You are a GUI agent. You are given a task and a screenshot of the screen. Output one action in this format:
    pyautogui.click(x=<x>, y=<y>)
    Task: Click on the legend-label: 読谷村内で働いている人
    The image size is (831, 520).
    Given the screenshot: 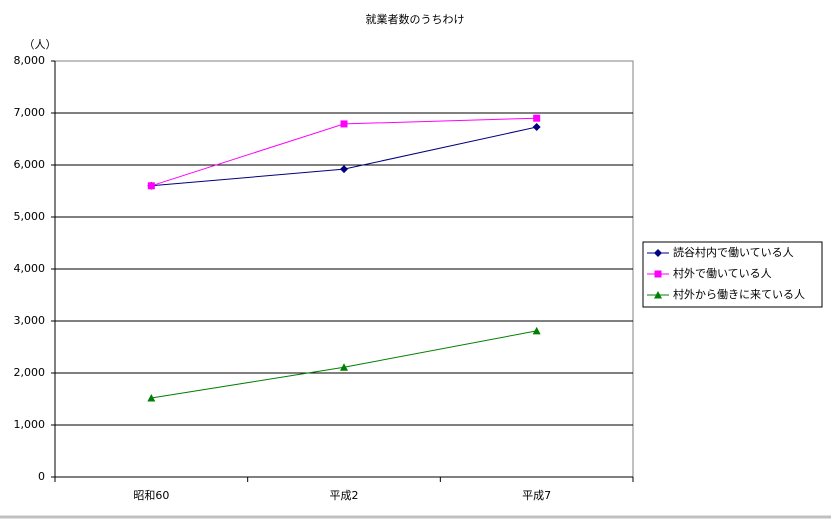 What is the action you would take?
    pyautogui.click(x=733, y=252)
    